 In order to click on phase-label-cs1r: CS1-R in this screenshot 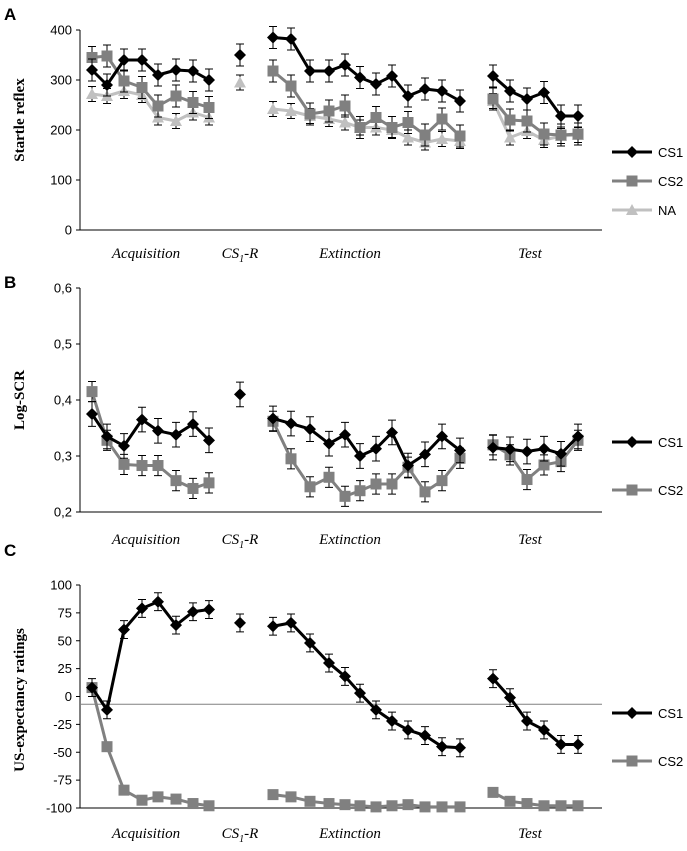, I will do `click(240, 835)`.